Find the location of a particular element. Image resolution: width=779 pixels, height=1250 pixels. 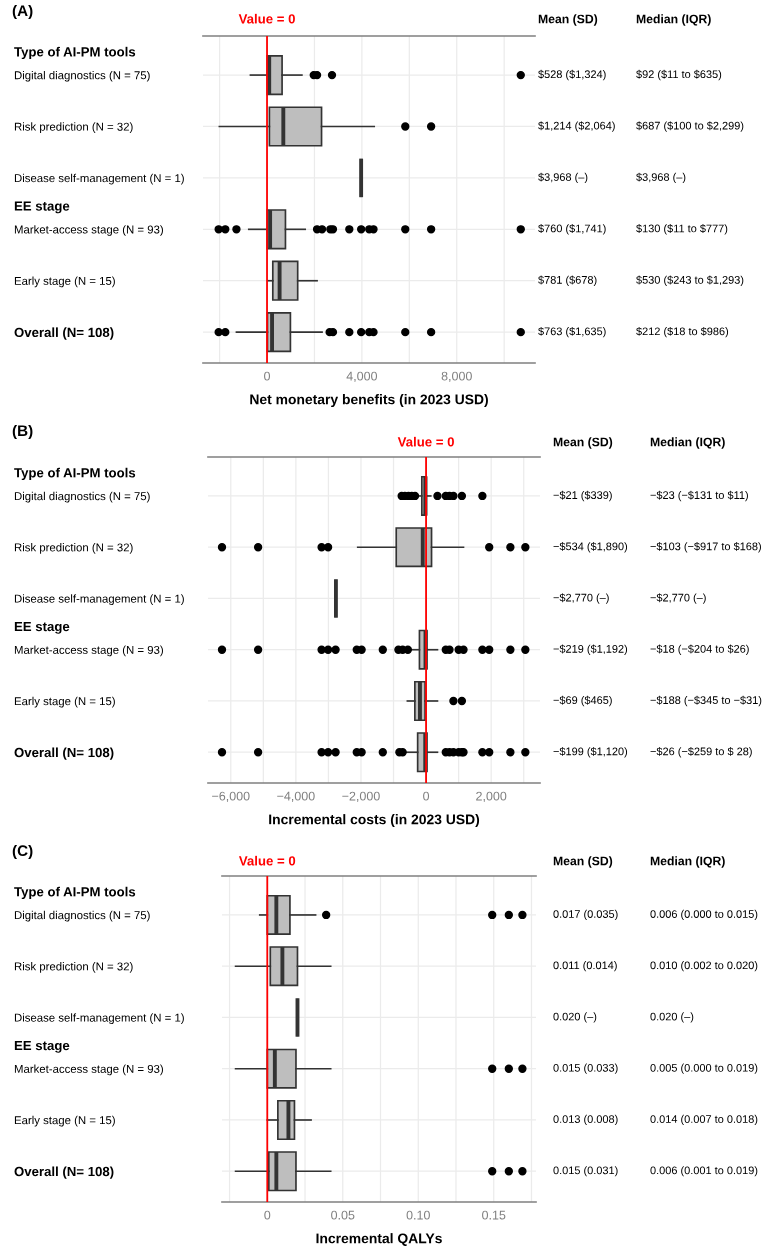

x-tick-label: 0.10 is located at coordinates (418, 1215).